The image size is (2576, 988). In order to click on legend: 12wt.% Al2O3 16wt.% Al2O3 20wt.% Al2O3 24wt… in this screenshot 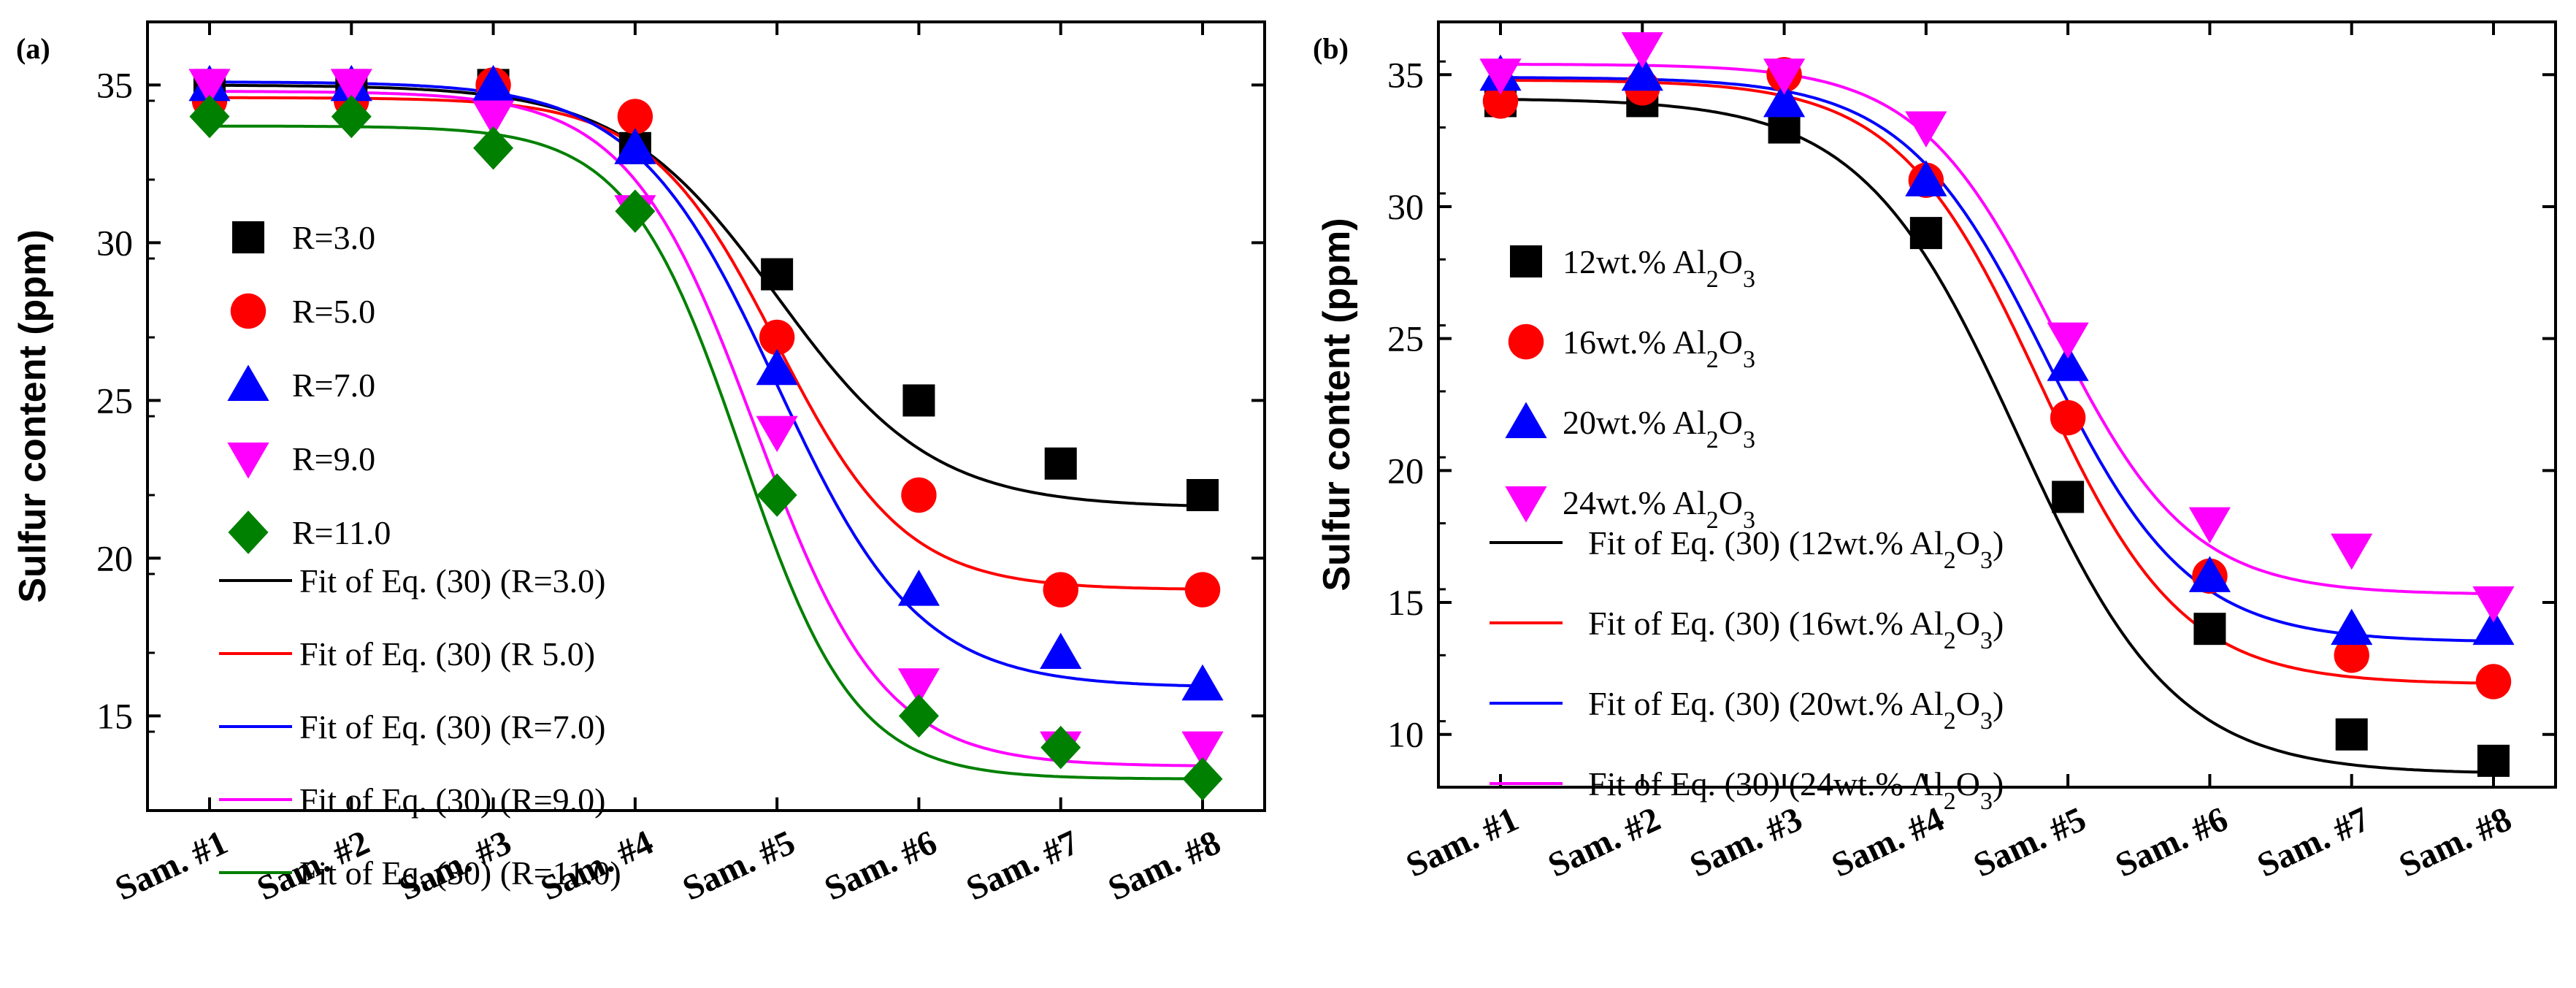, I will do `click(1747, 529)`.